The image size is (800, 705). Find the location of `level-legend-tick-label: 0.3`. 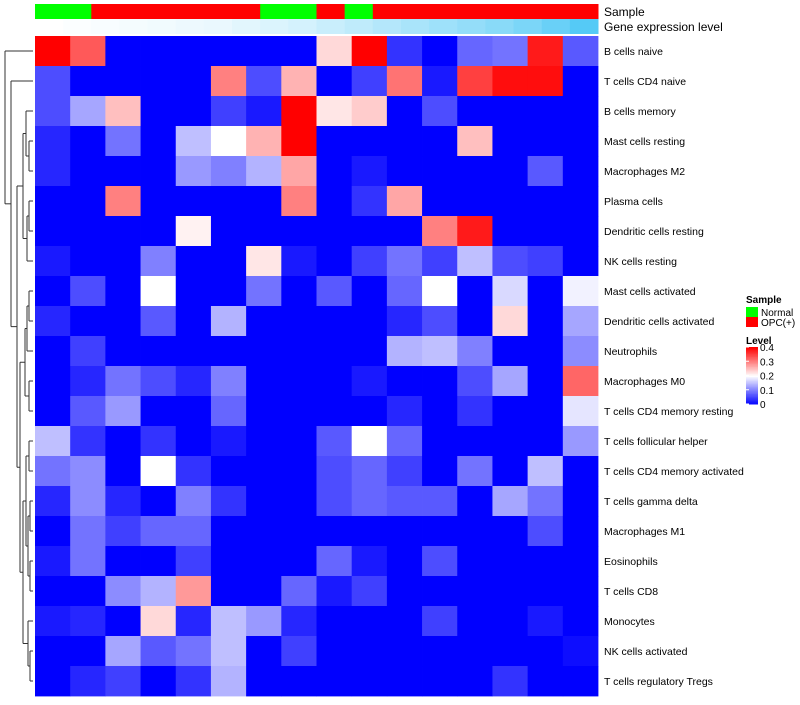

level-legend-tick-label: 0.3 is located at coordinates (767, 362).